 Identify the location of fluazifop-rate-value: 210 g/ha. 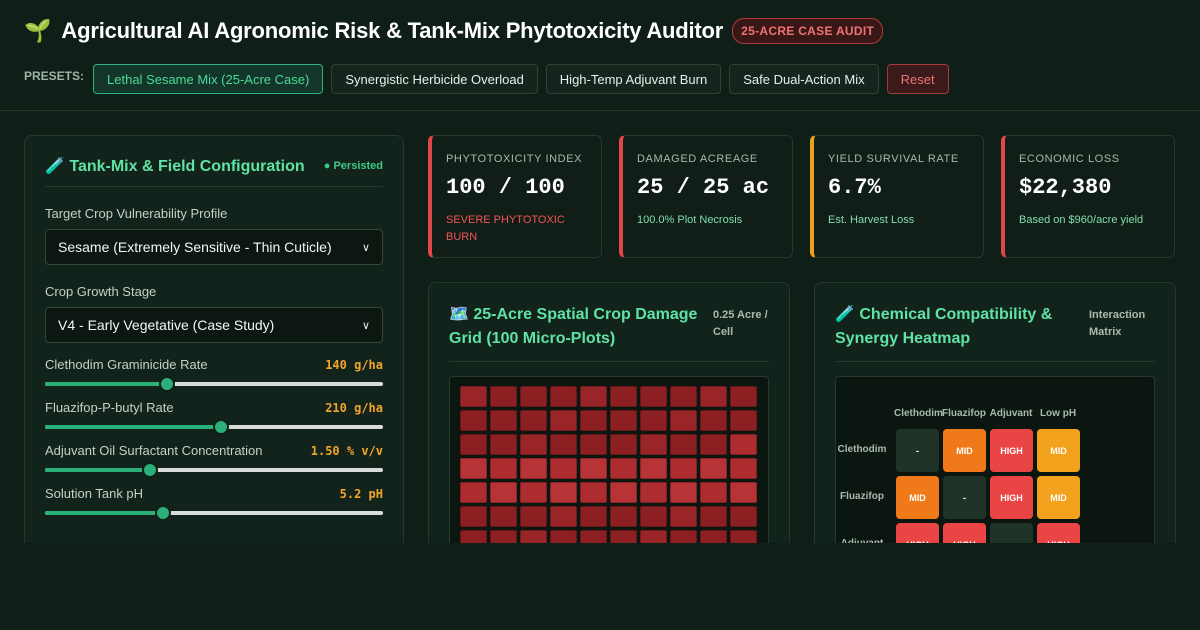
(354, 408).